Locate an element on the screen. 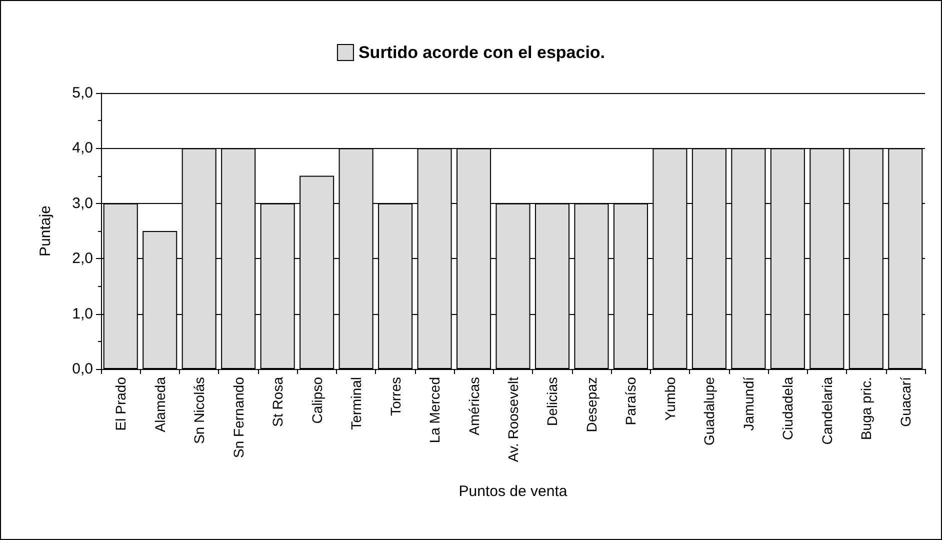 This screenshot has height=540, width=942. x-tick-label: Américas is located at coordinates (474, 406).